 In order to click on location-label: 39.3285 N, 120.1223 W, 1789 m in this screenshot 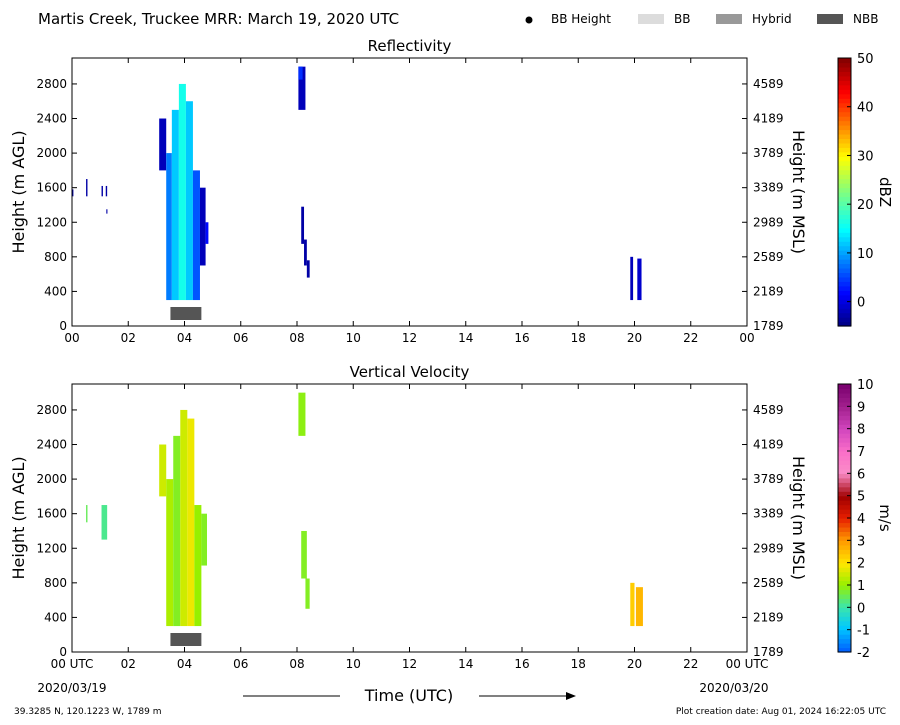, I will do `click(88, 712)`.